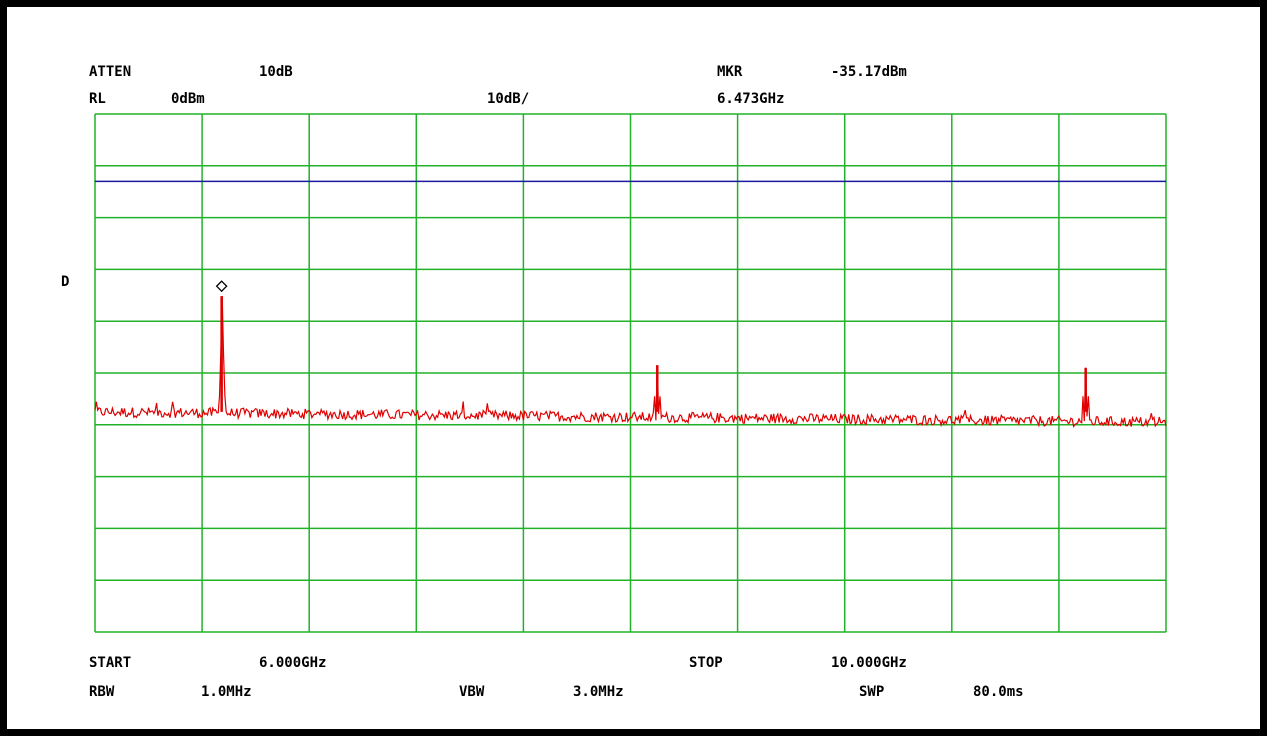  Describe the element at coordinates (226, 692) in the screenshot. I see `rbw-value: 1.0MHz` at that location.